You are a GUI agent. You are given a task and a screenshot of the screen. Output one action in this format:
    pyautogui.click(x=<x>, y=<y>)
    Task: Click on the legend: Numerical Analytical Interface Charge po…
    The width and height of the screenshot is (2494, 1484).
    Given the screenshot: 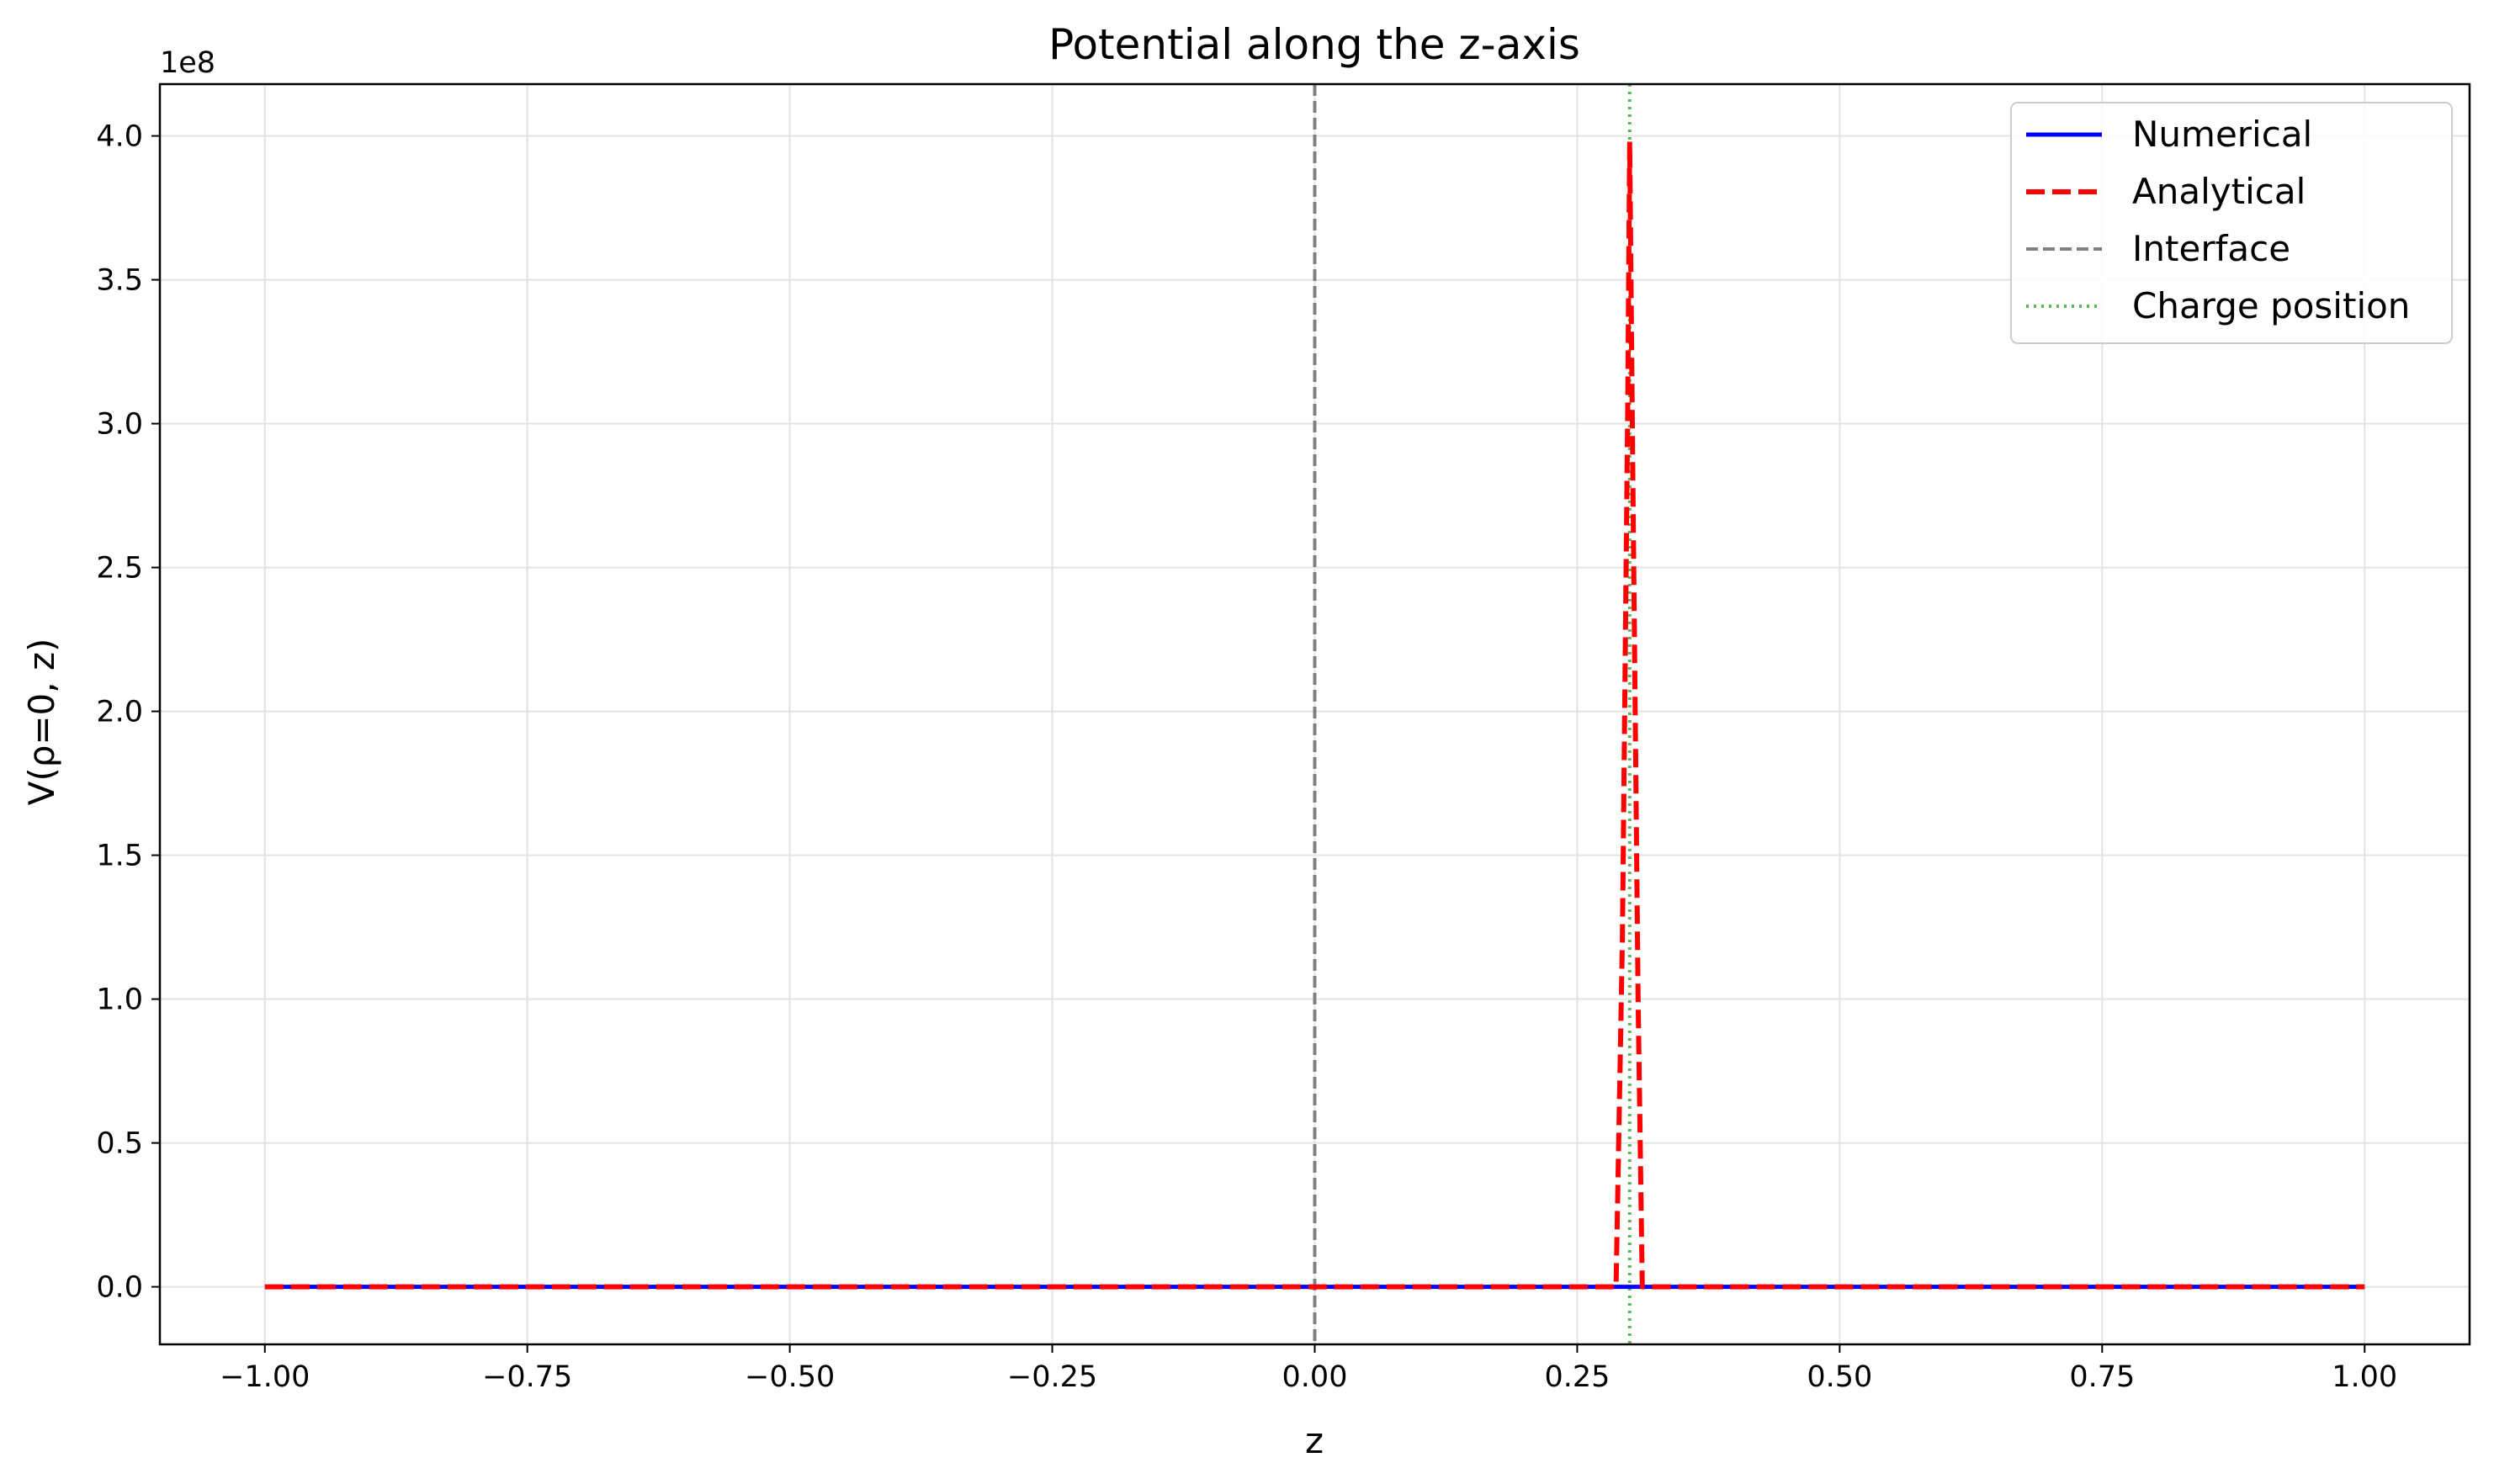 What is the action you would take?
    pyautogui.click(x=2232, y=223)
    